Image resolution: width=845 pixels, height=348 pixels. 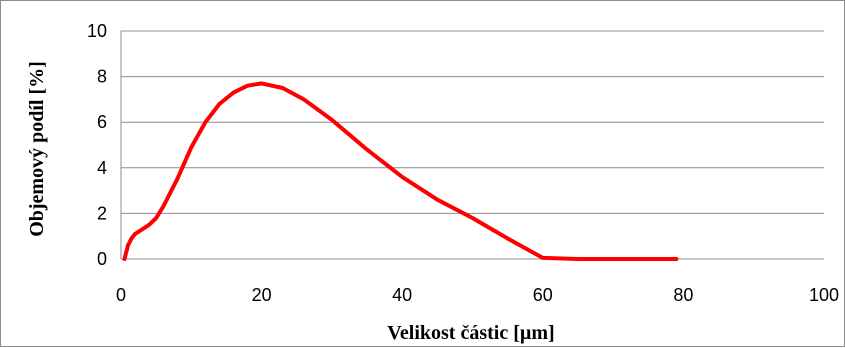 What do you see at coordinates (470, 333) in the screenshot?
I see `x-axis-title: Velikost částic [µm]` at bounding box center [470, 333].